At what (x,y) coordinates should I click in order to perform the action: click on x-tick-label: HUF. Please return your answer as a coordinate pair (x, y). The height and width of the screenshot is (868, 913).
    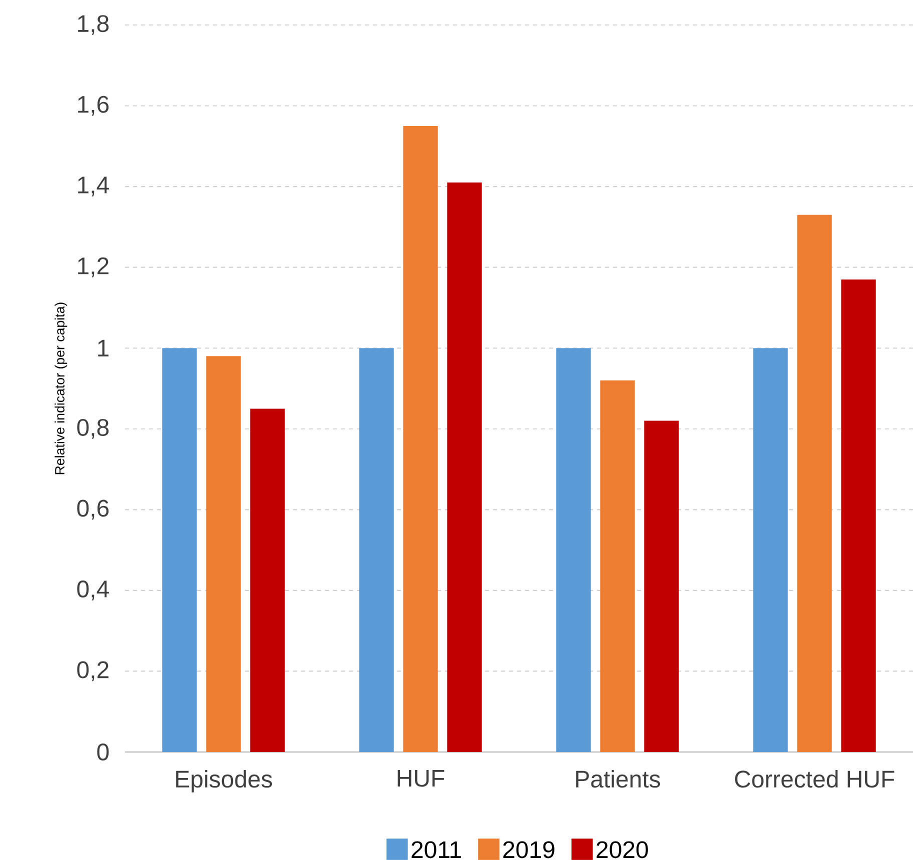
    Looking at the image, I should click on (421, 778).